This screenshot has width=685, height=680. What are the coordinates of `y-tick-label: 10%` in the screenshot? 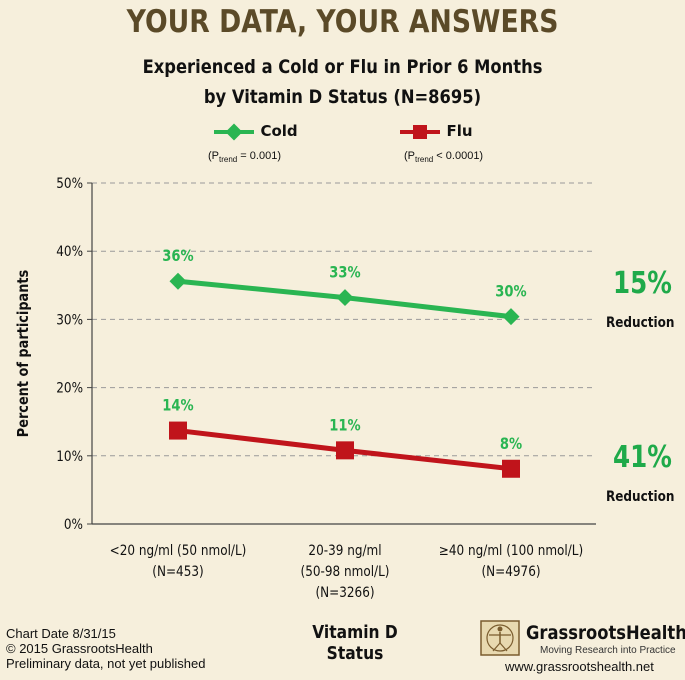 It's located at (69, 457).